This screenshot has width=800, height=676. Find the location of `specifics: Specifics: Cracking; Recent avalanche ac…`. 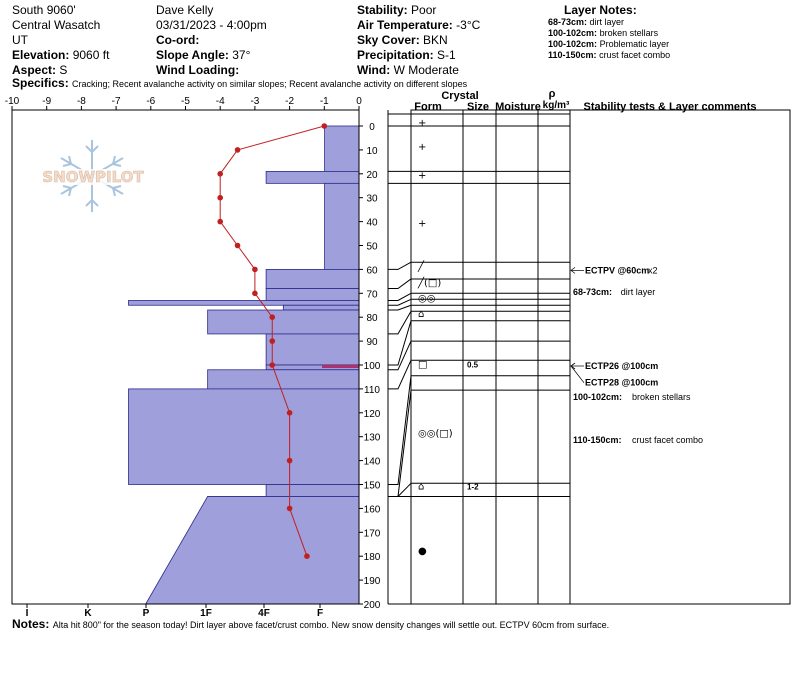

specifics: Specifics: Cracking; Recent avalanche ac… is located at coordinates (239, 83).